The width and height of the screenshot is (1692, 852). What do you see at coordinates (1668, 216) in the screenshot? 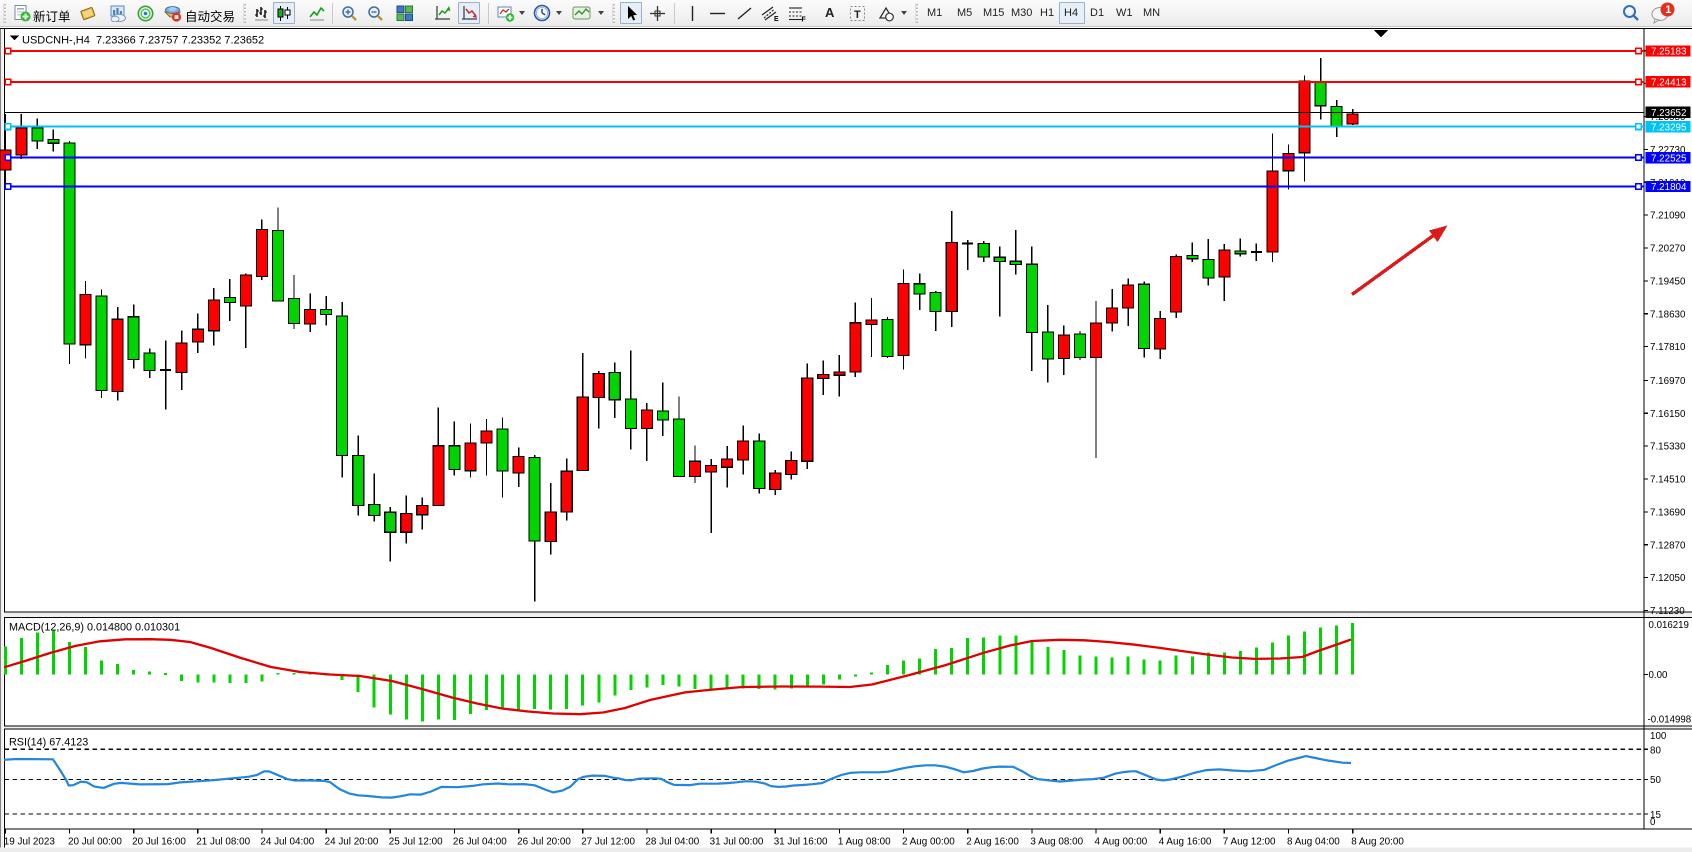
I see `svg-text: 7.21090` at bounding box center [1668, 216].